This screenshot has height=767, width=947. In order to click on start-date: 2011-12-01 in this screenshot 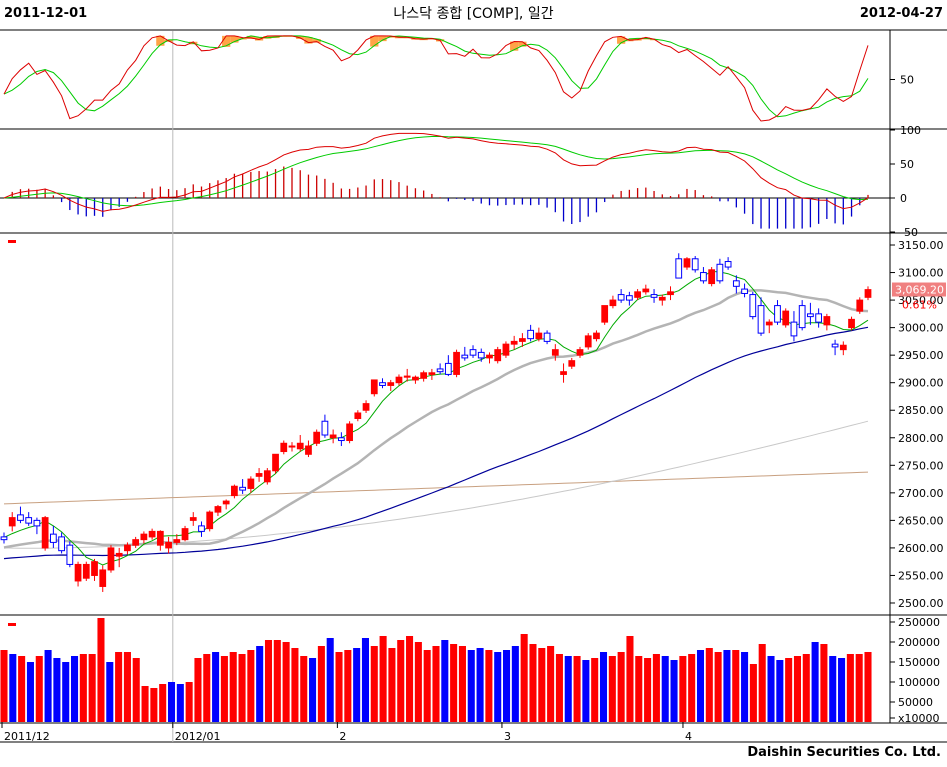, I will do `click(46, 13)`.